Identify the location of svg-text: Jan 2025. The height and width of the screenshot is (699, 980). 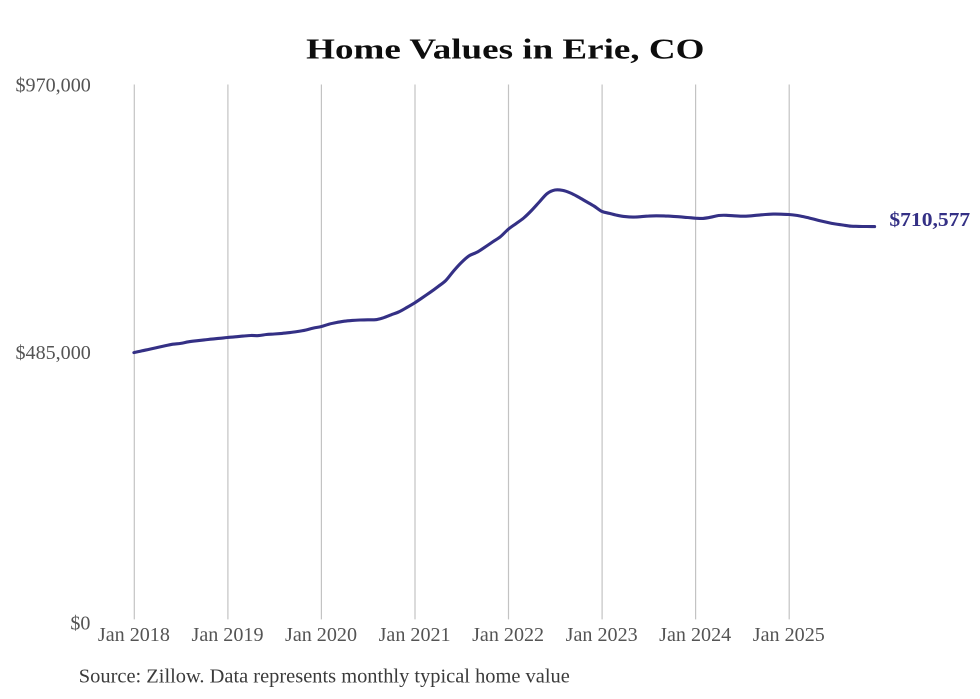
(789, 635).